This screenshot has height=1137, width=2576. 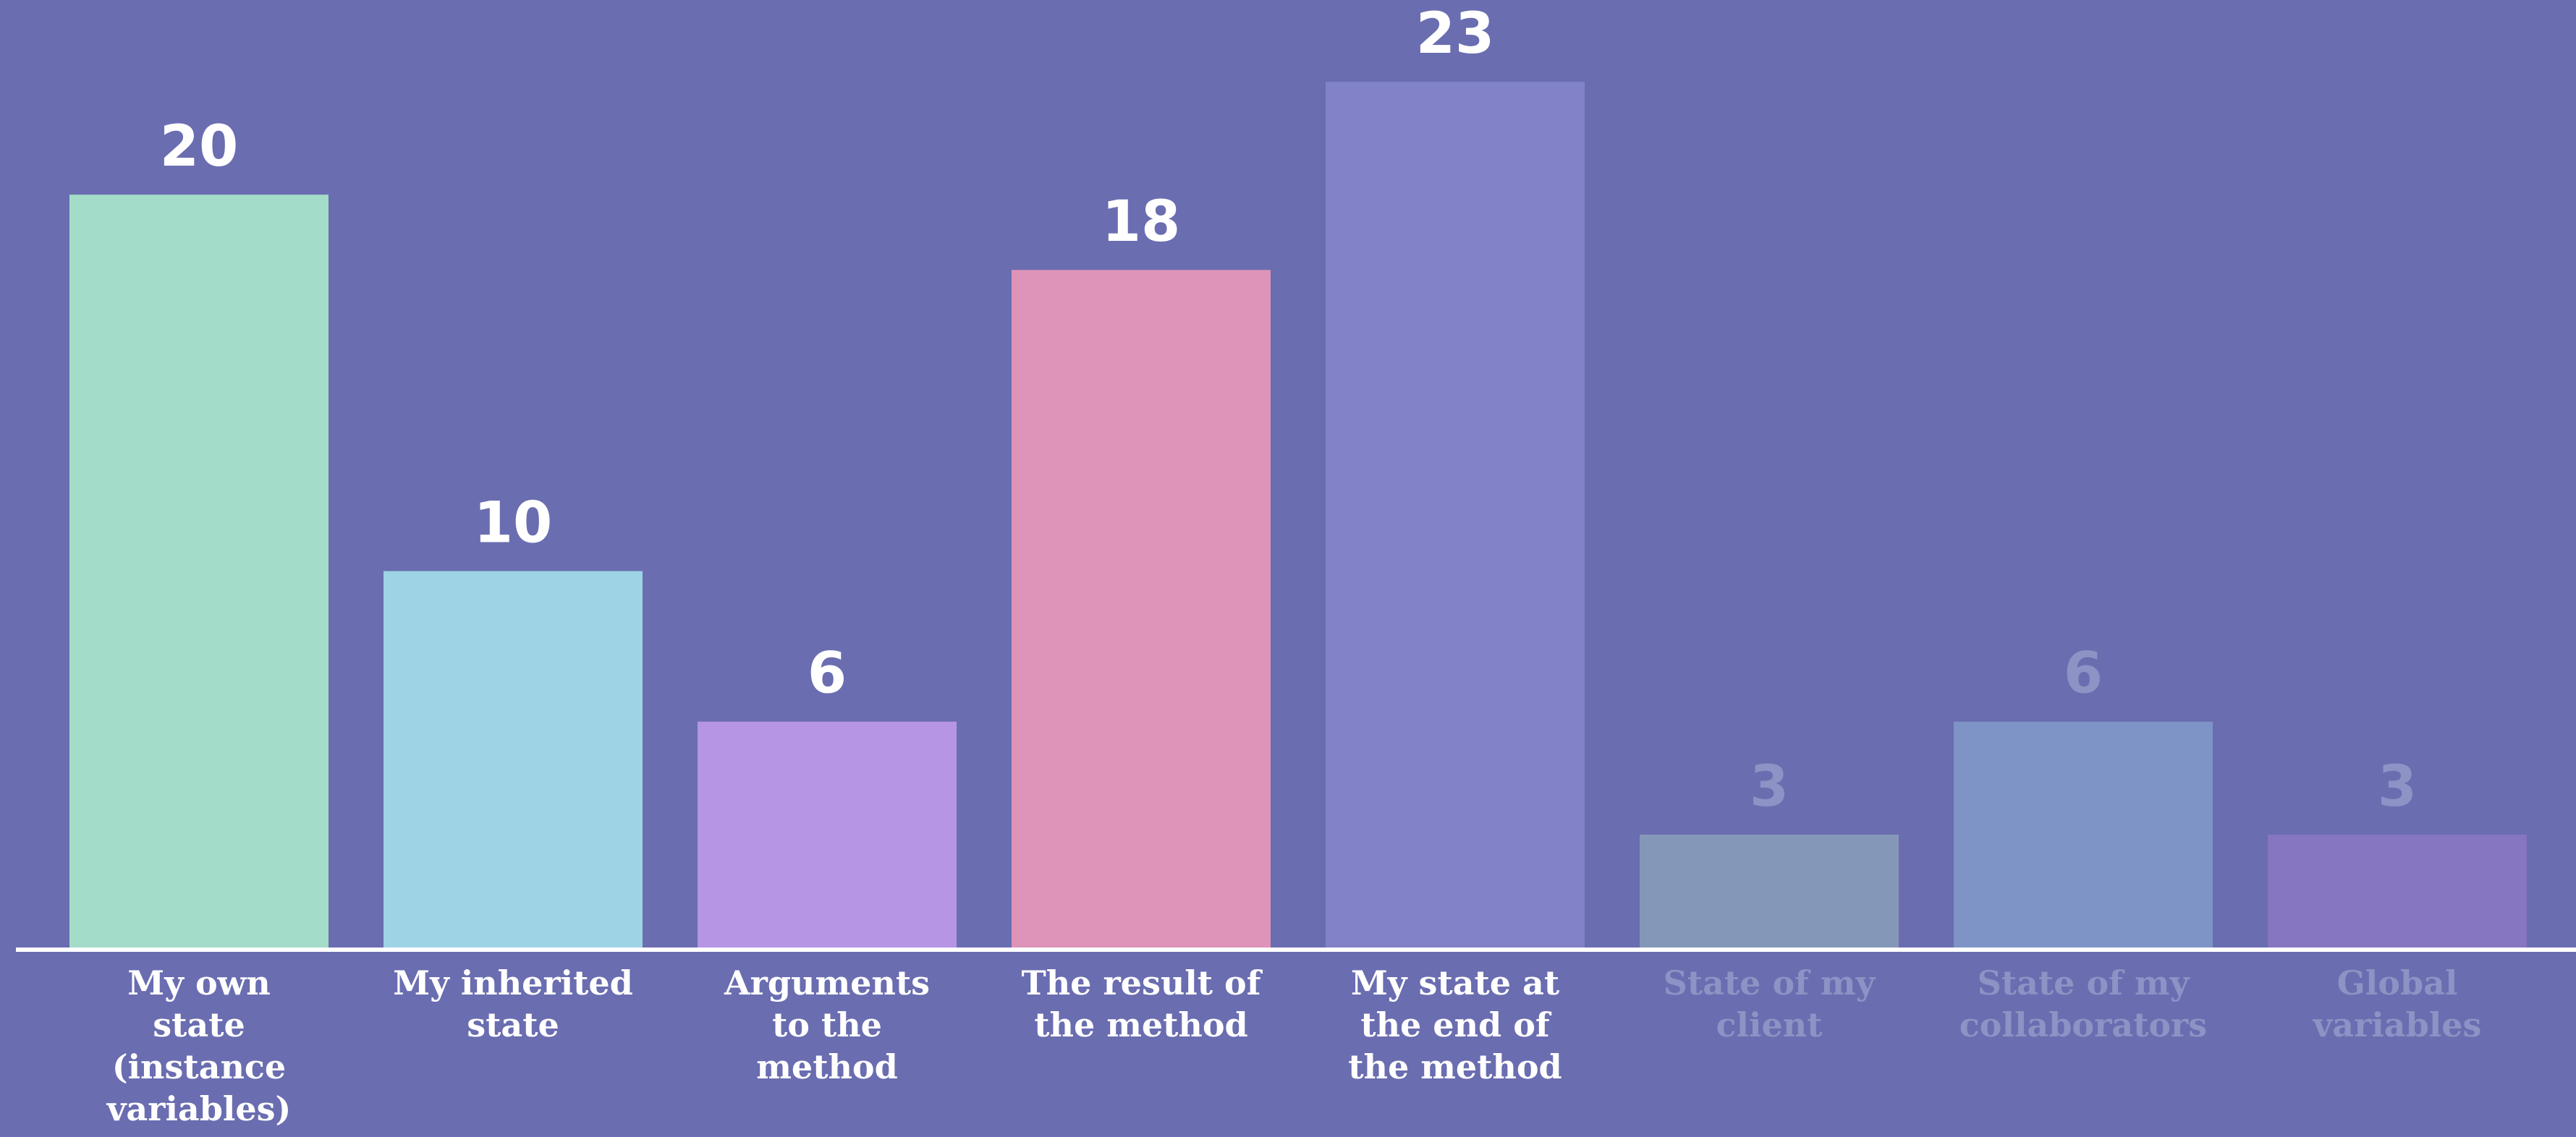 What do you see at coordinates (513, 523) in the screenshot?
I see `value-label-2: 10` at bounding box center [513, 523].